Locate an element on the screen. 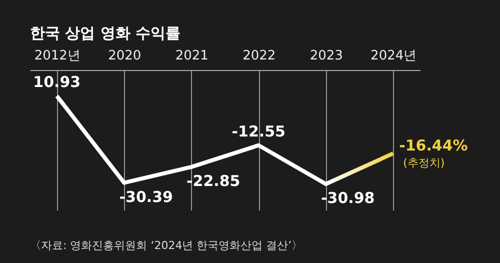 This screenshot has height=263, width=500. x-tick-label: 2012년 is located at coordinates (57, 56).